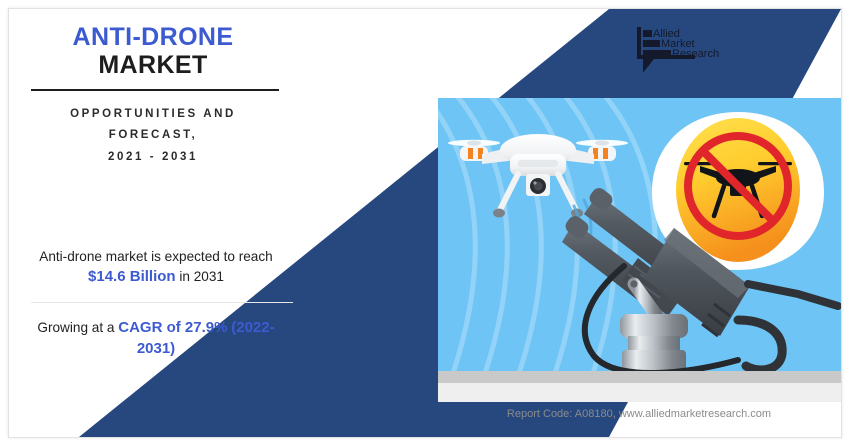  Describe the element at coordinates (639, 377) in the screenshot. I see `ground-strip-dark` at that location.